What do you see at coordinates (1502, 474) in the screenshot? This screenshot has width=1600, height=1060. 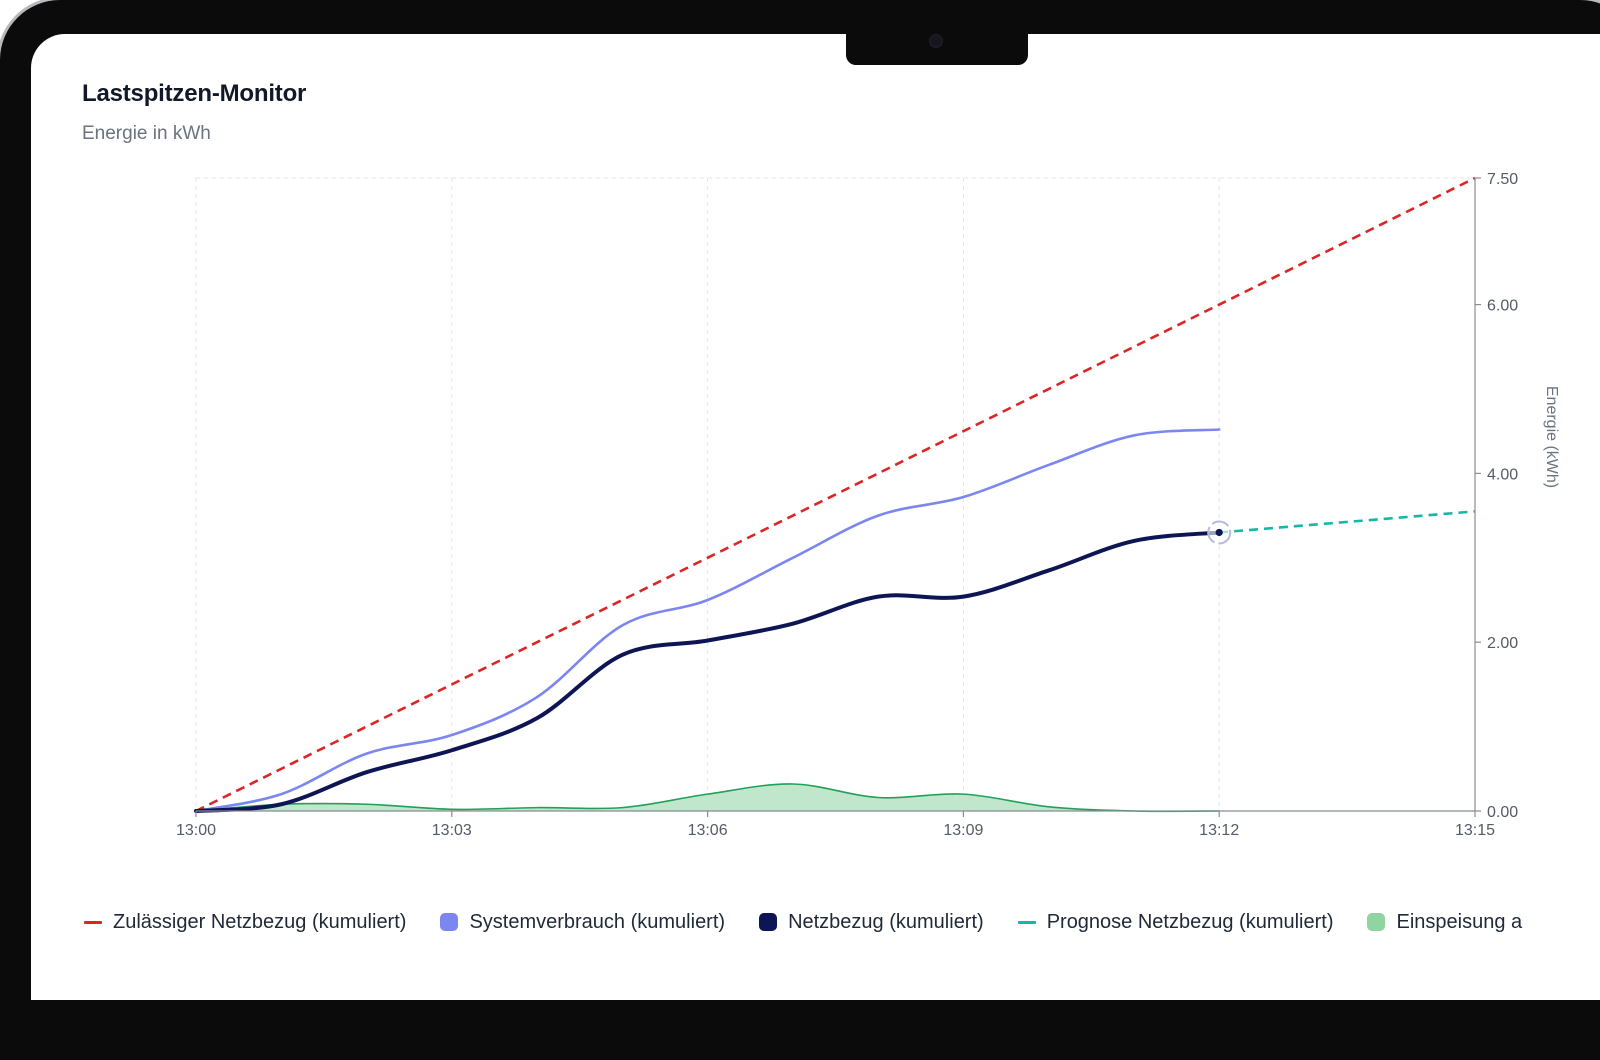 I see `y-tick-label: 4.00` at bounding box center [1502, 474].